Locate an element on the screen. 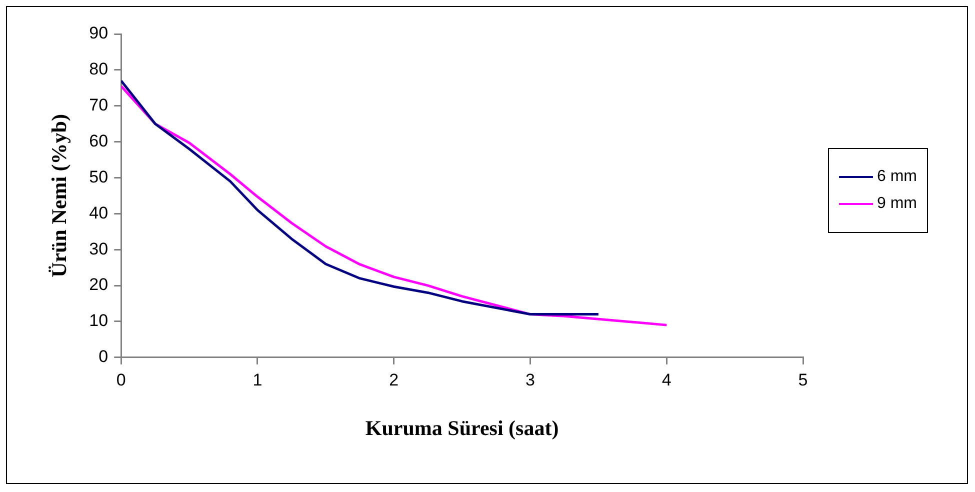 The width and height of the screenshot is (975, 492). y-tick-label: 10 is located at coordinates (98, 320).